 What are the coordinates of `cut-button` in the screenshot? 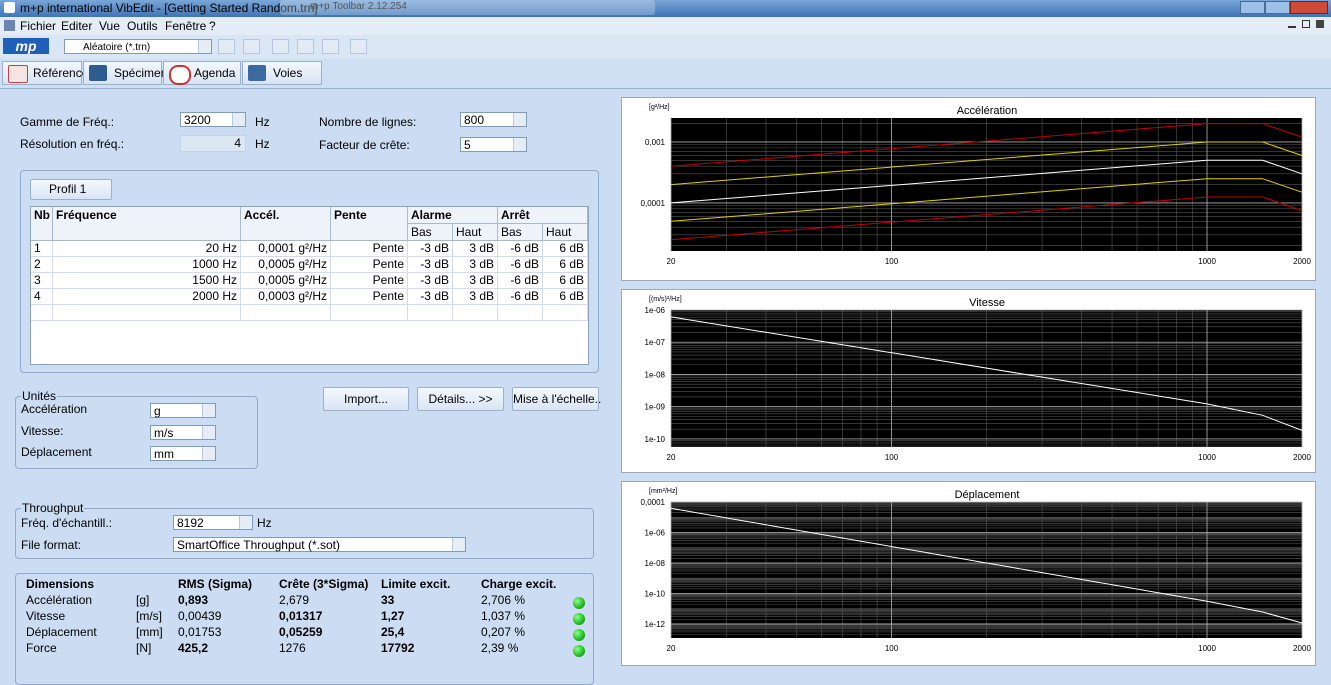 It's located at (280, 46).